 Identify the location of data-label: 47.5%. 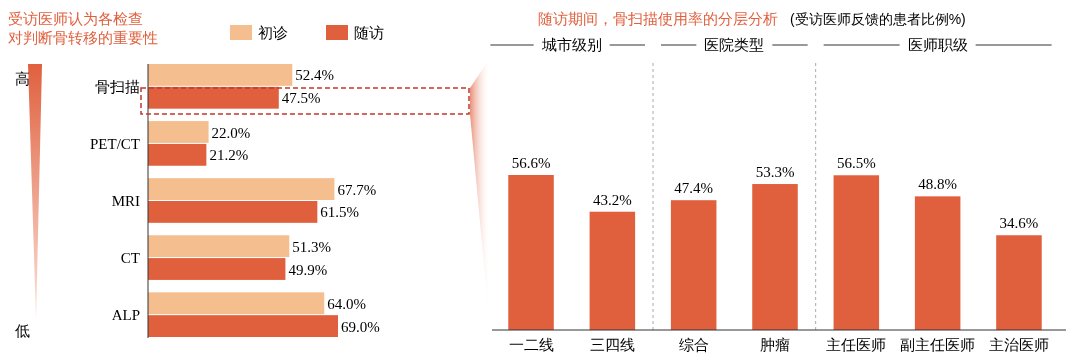
(301, 98).